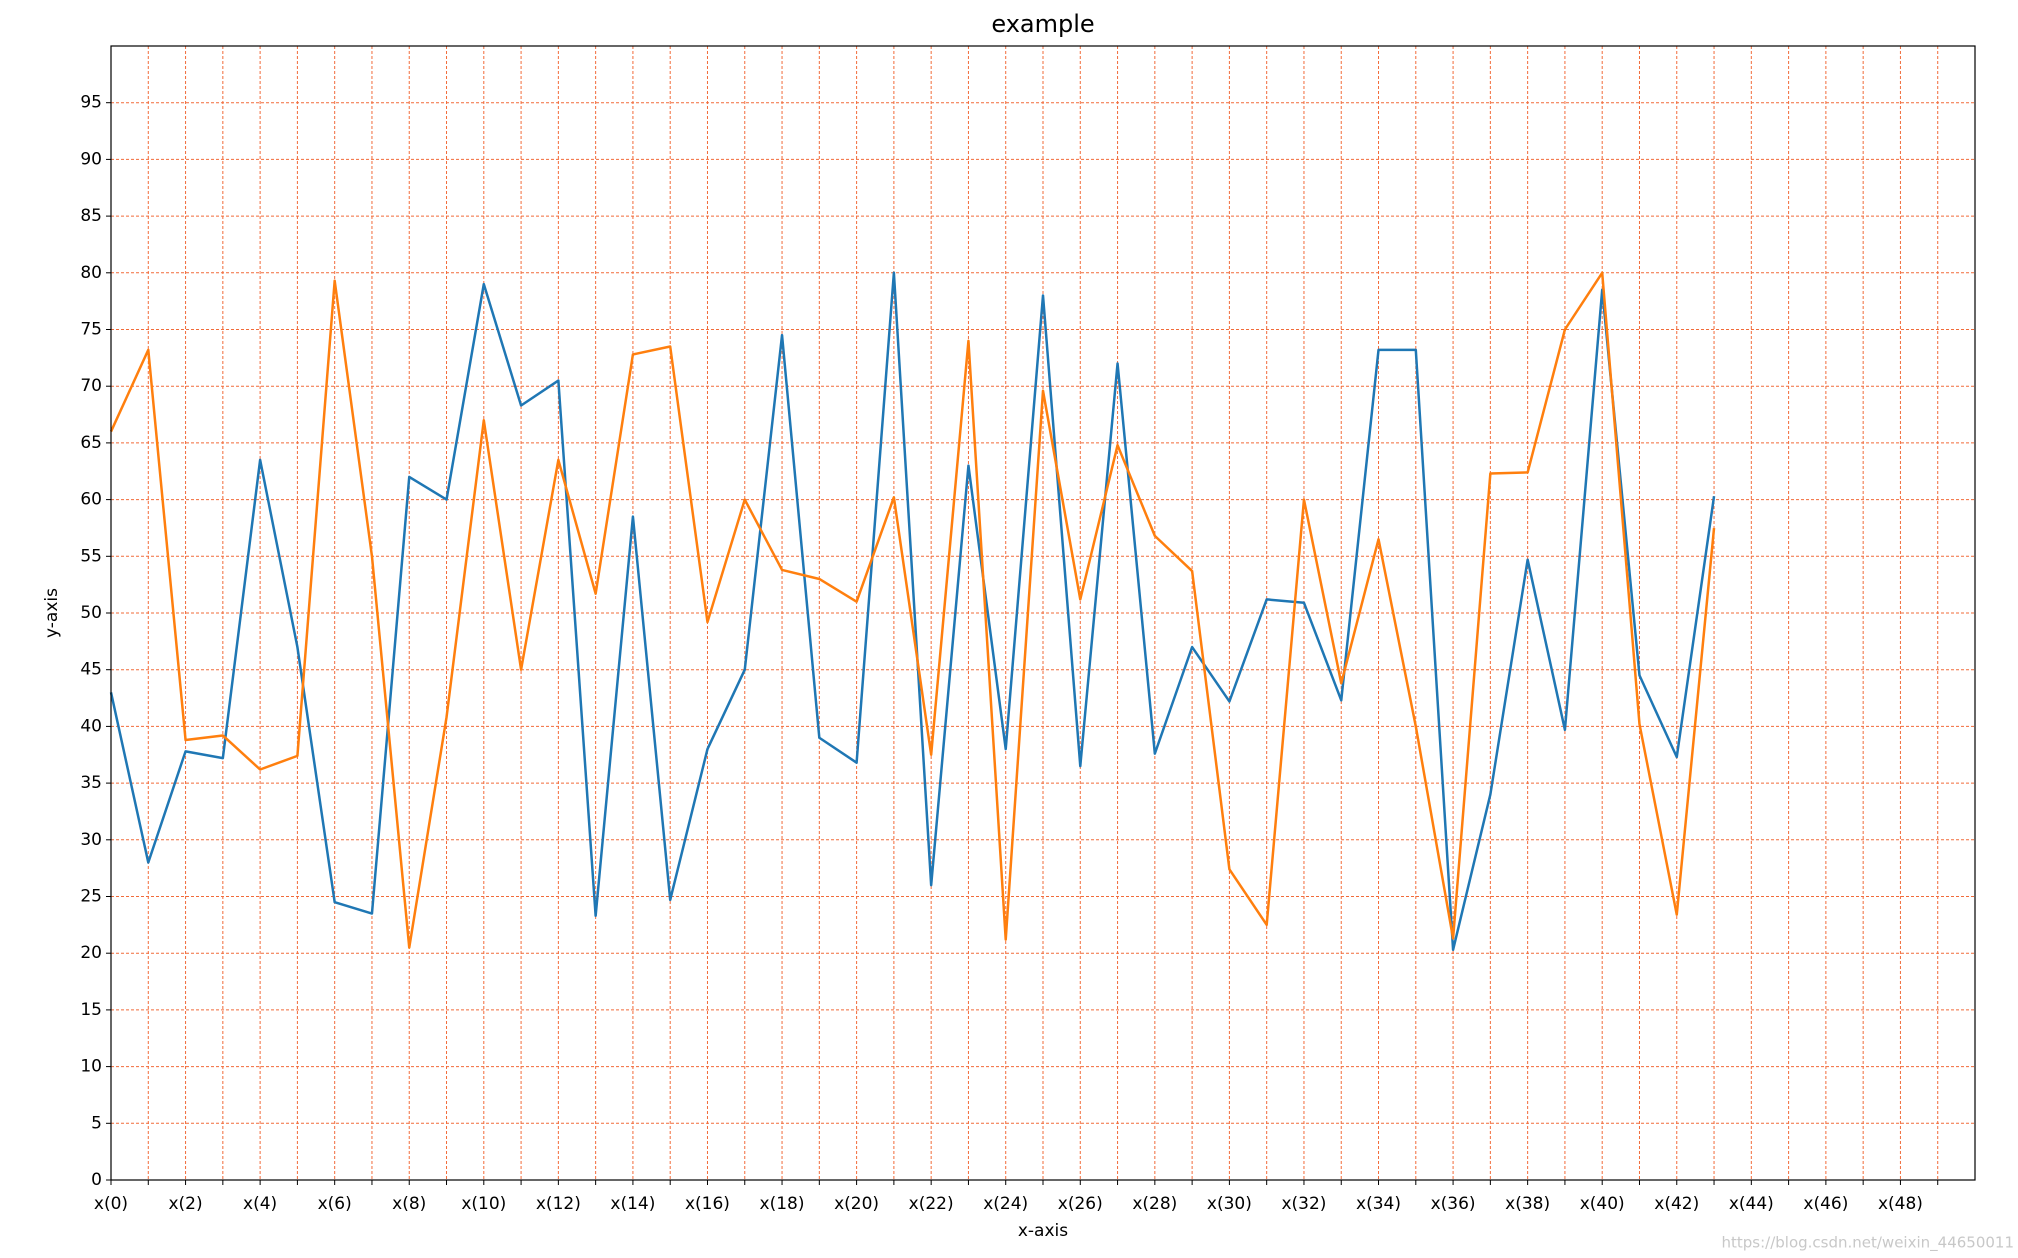 The image size is (2018, 1258). Describe the element at coordinates (1900, 1204) in the screenshot. I see `x-tick-label: x(48)` at that location.